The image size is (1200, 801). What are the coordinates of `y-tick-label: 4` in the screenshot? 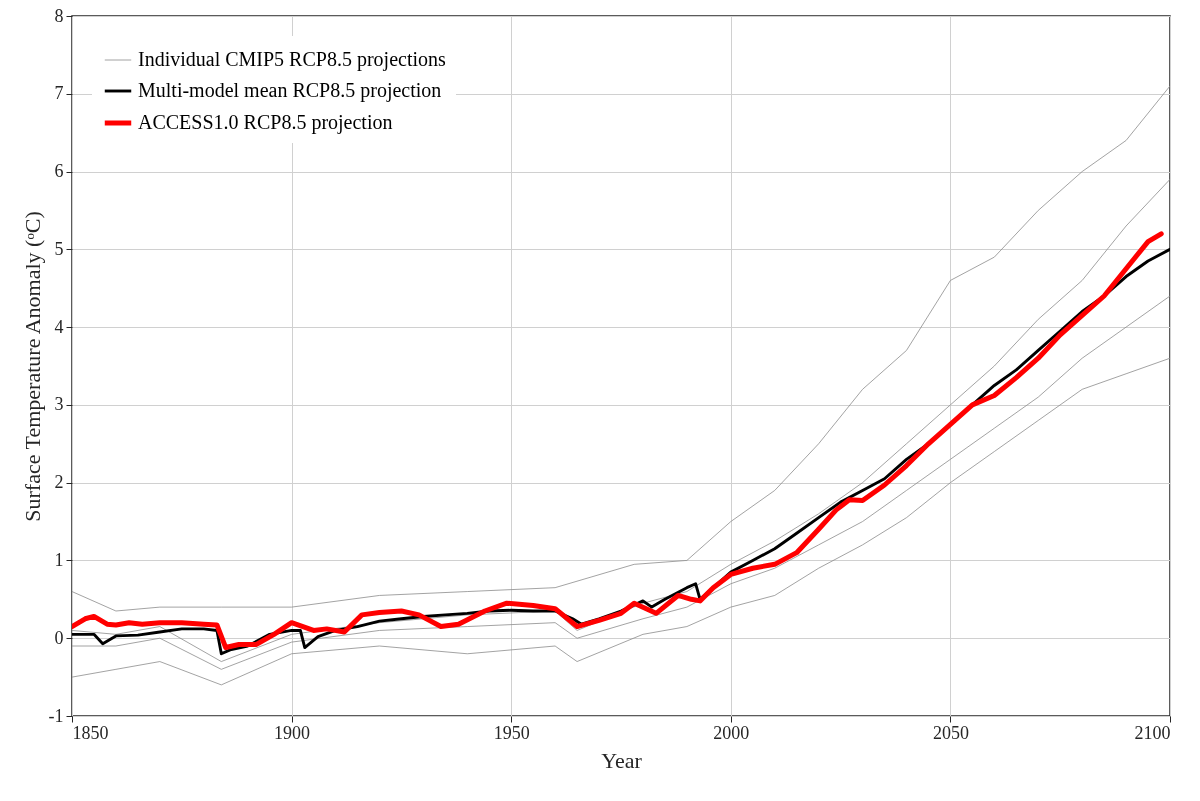 It's located at (59, 326).